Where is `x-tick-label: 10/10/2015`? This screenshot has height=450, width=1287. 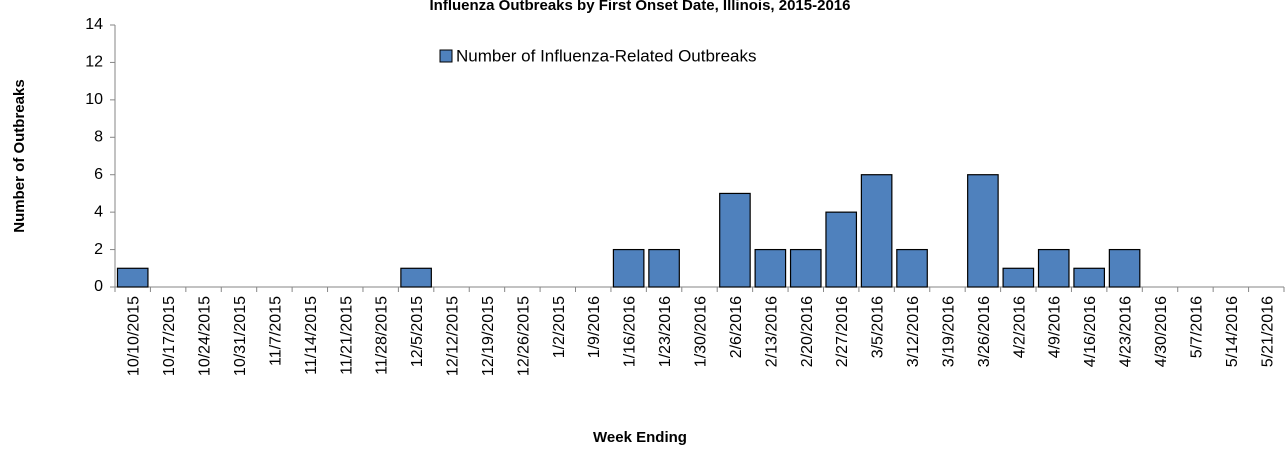
x-tick-label: 10/10/2015 is located at coordinates (134, 336).